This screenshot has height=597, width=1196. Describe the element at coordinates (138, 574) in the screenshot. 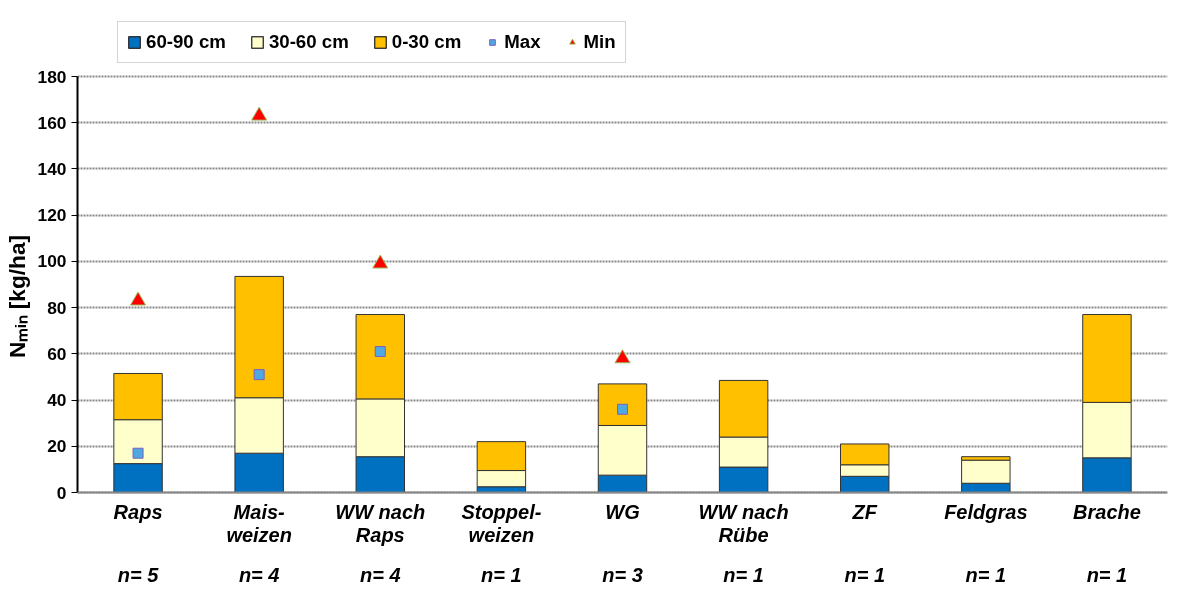

I see `text: n= 5` at that location.